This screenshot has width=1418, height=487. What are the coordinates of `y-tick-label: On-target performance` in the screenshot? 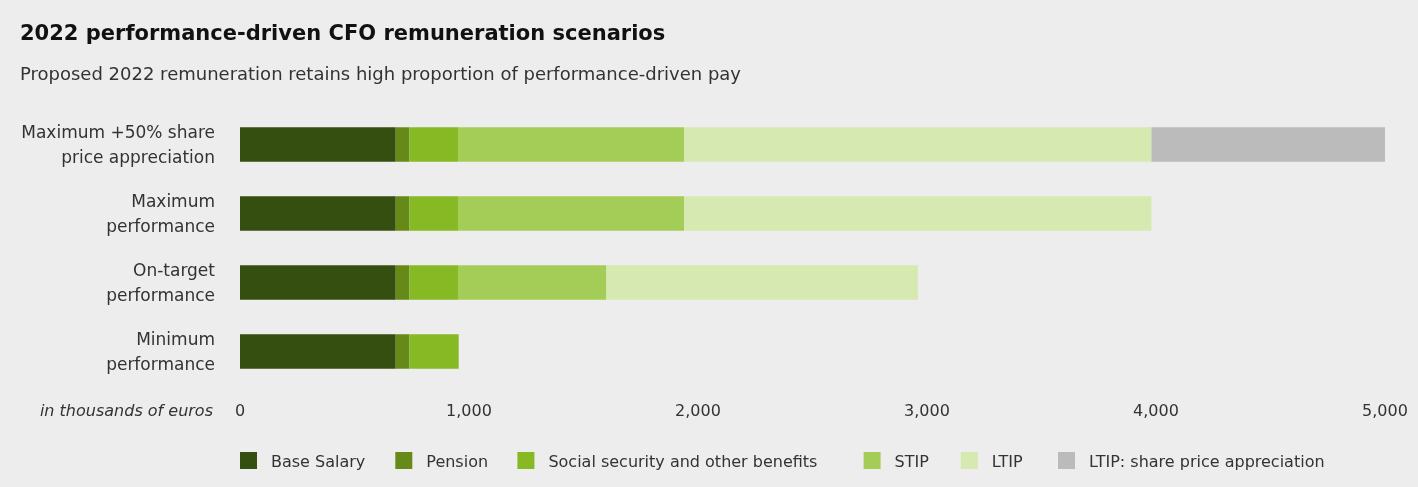 It's located at (161, 282).